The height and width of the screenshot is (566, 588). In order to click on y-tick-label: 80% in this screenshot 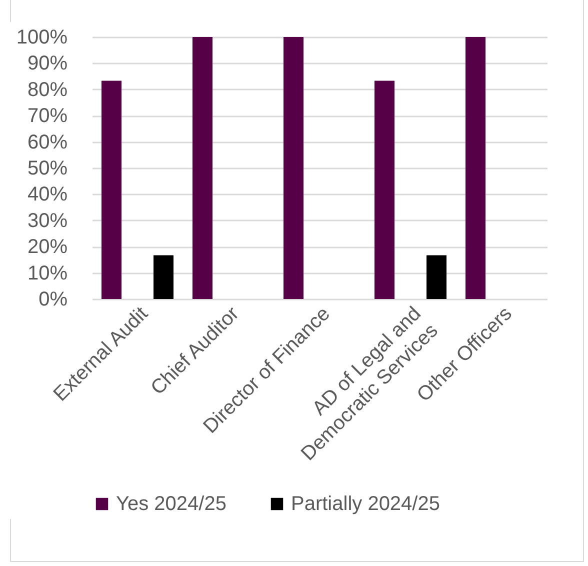, I will do `click(47, 89)`.